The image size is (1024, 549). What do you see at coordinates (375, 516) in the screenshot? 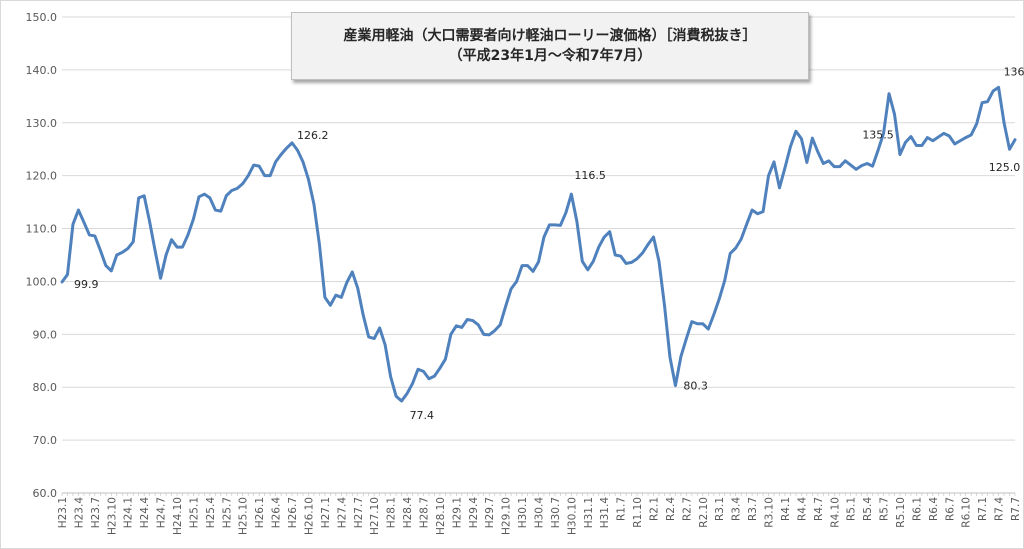
I see `x-tick-label: H27.10` at bounding box center [375, 516].